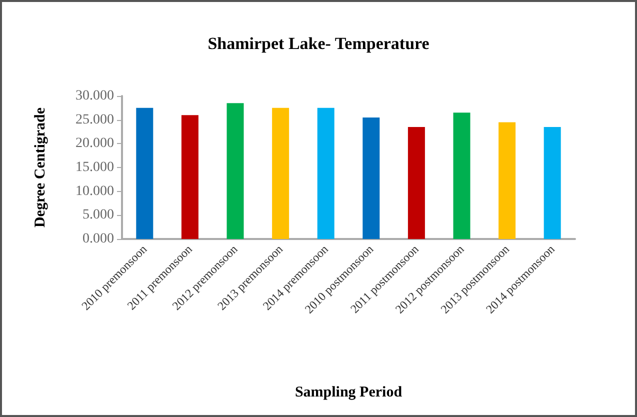 Image resolution: width=637 pixels, height=417 pixels. I want to click on x-axis-title: Sampling Period, so click(348, 392).